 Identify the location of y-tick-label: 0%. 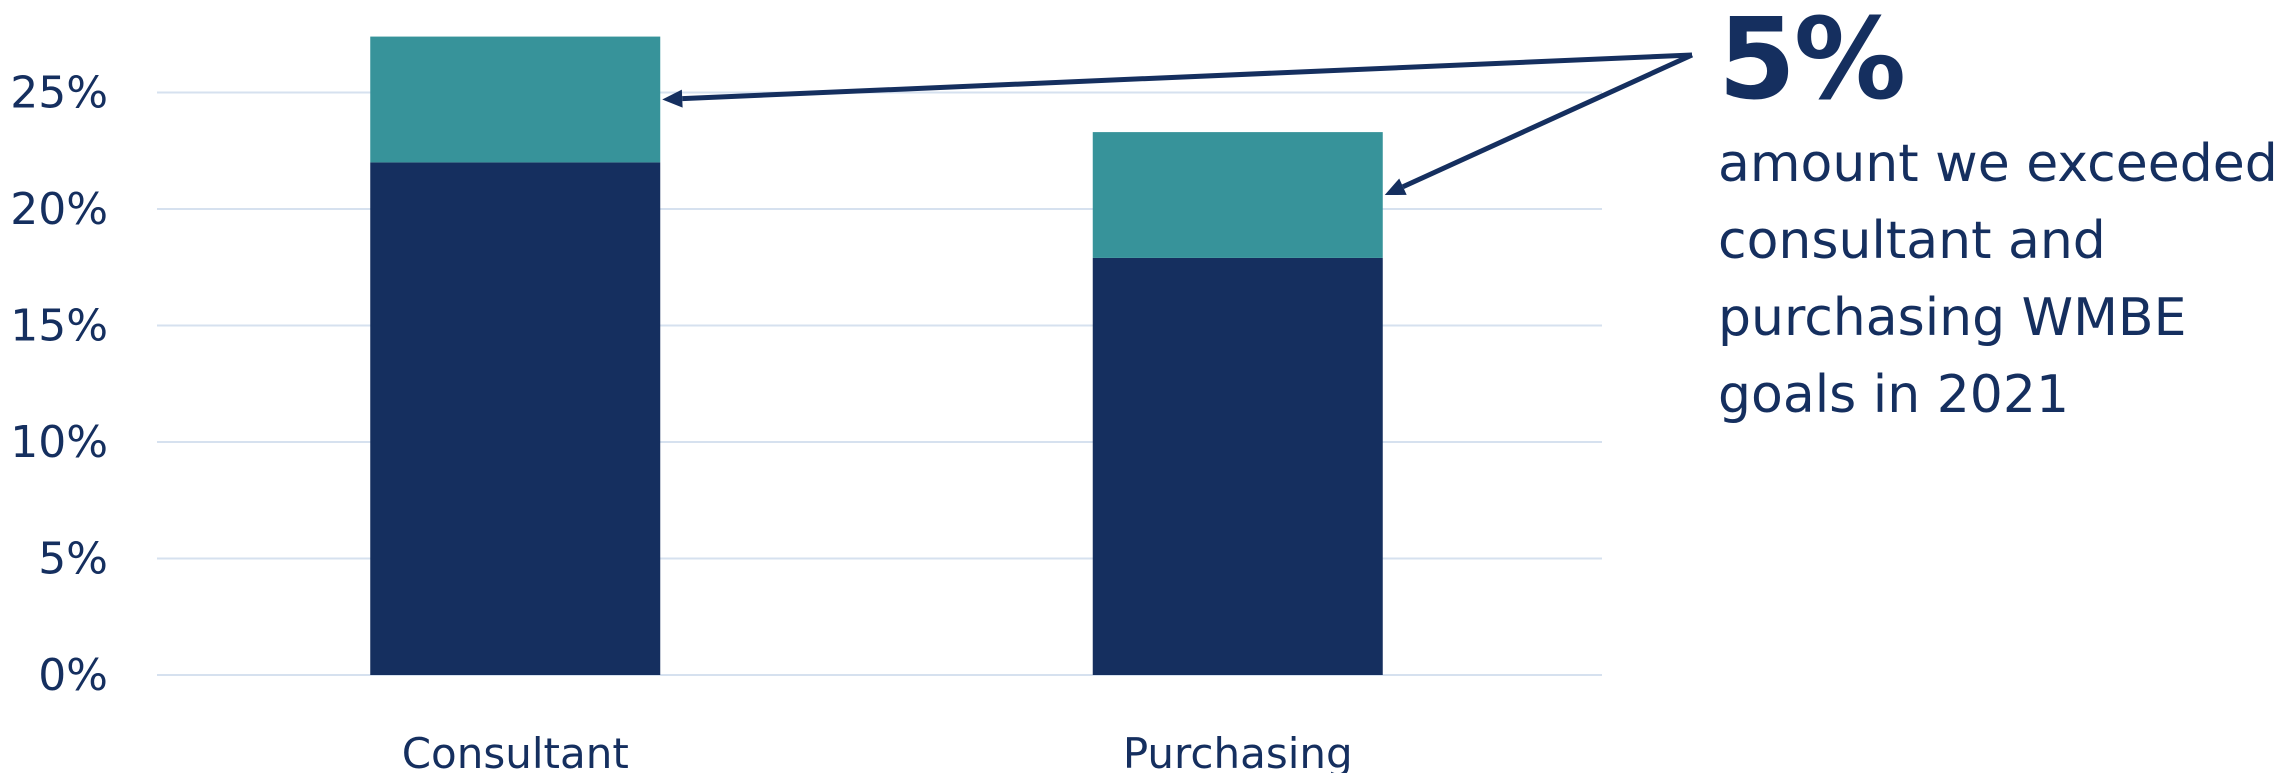
(73, 675).